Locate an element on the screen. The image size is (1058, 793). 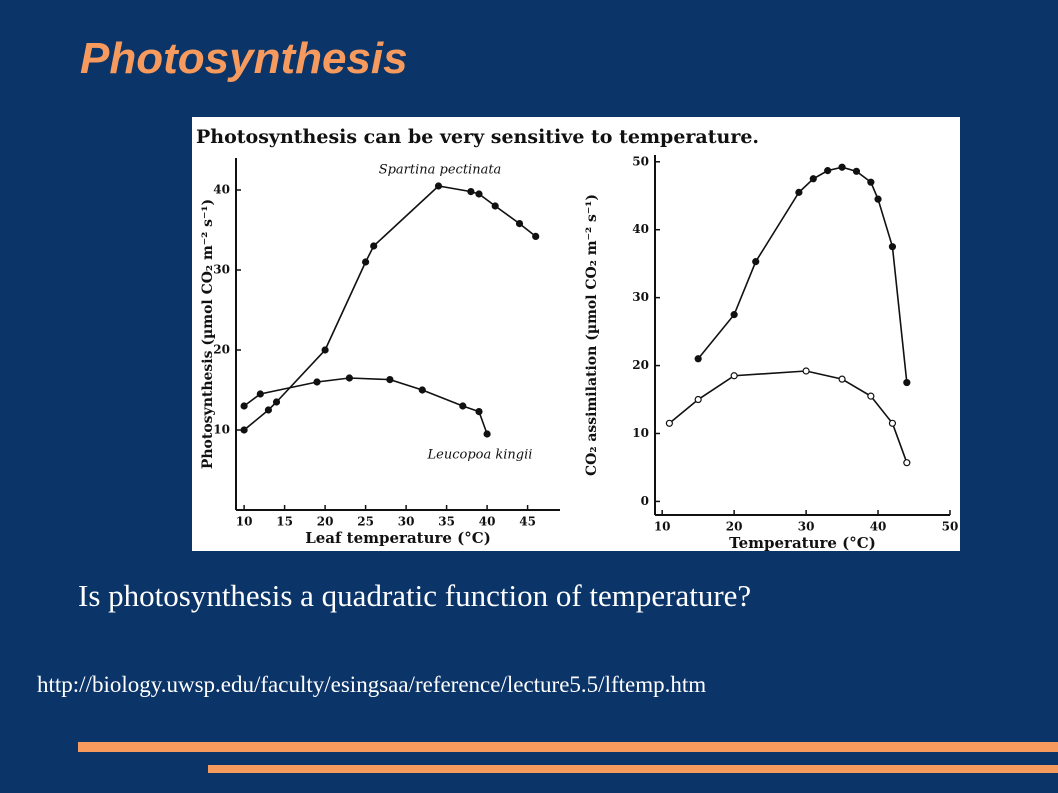
x-tick-label: 25 is located at coordinates (365, 522).